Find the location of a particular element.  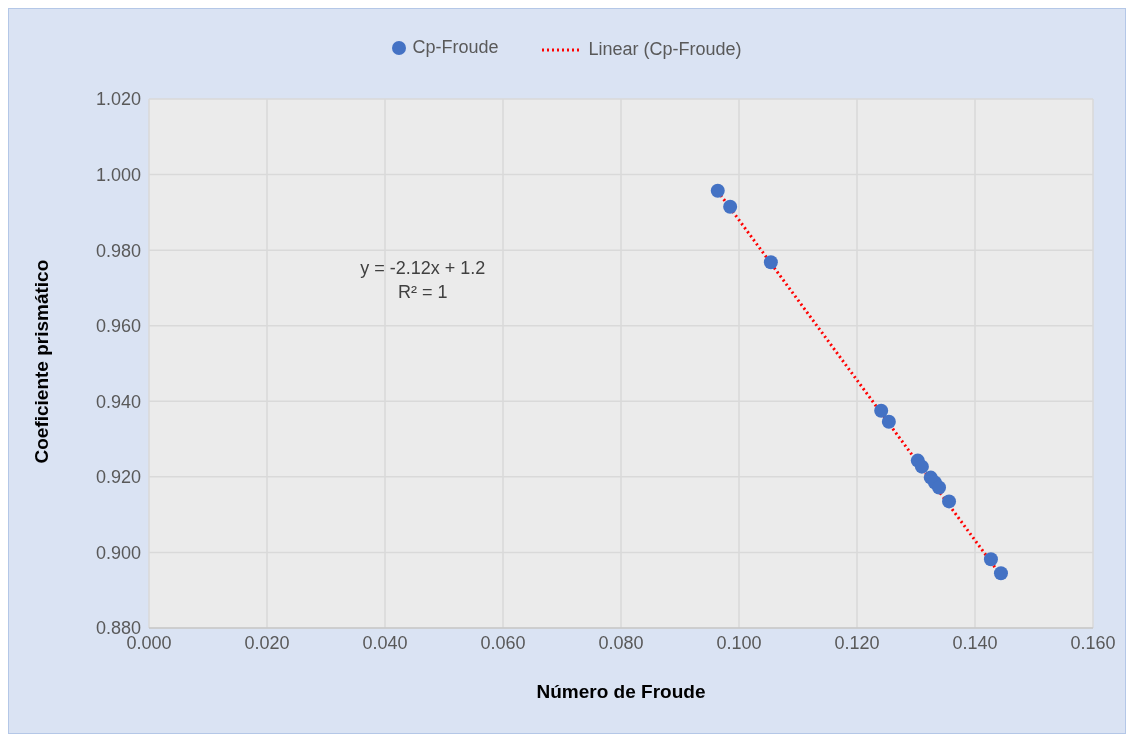

legend-label: Linear (Cp-Froude) is located at coordinates (665, 49).